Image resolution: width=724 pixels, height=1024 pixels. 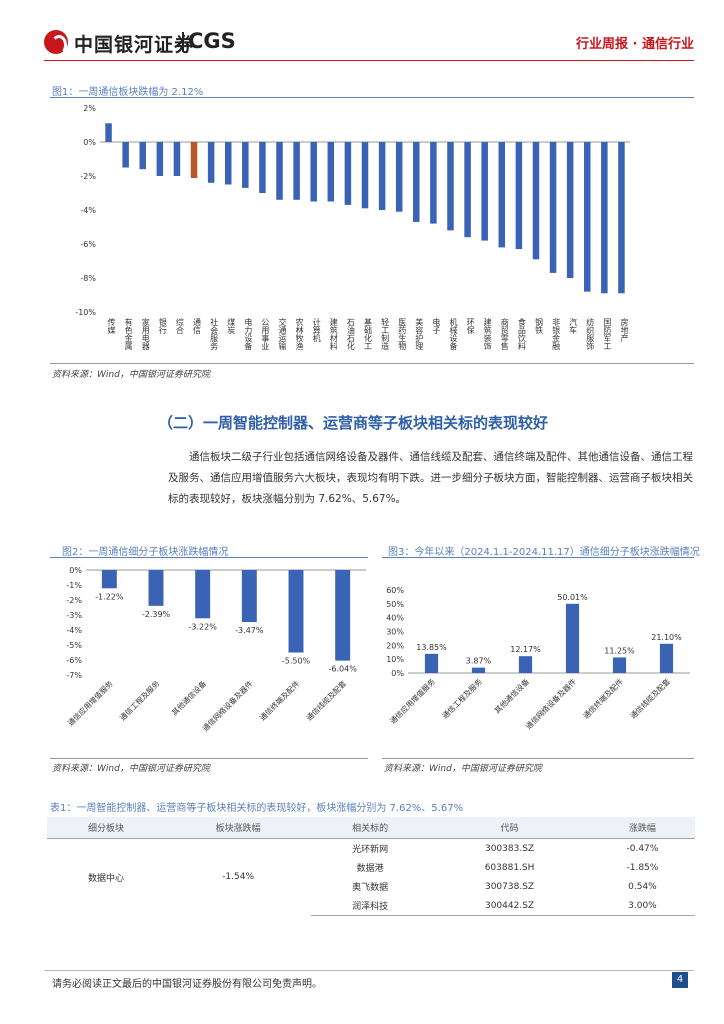 I want to click on y-tick-label: -6%, so click(x=74, y=660).